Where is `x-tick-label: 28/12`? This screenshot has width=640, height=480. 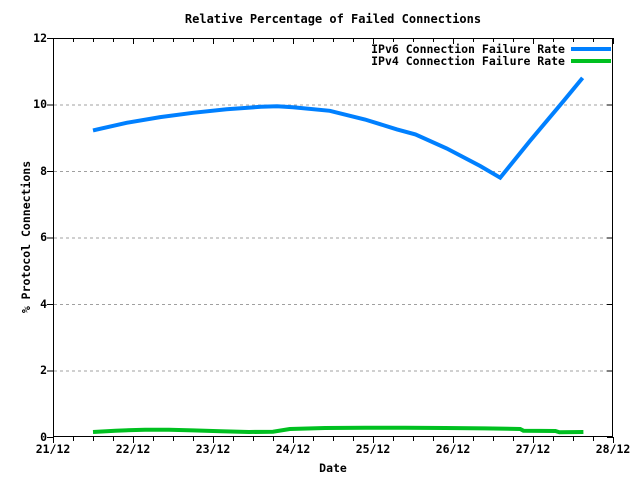 x-tick-label: 28/12 is located at coordinates (613, 449).